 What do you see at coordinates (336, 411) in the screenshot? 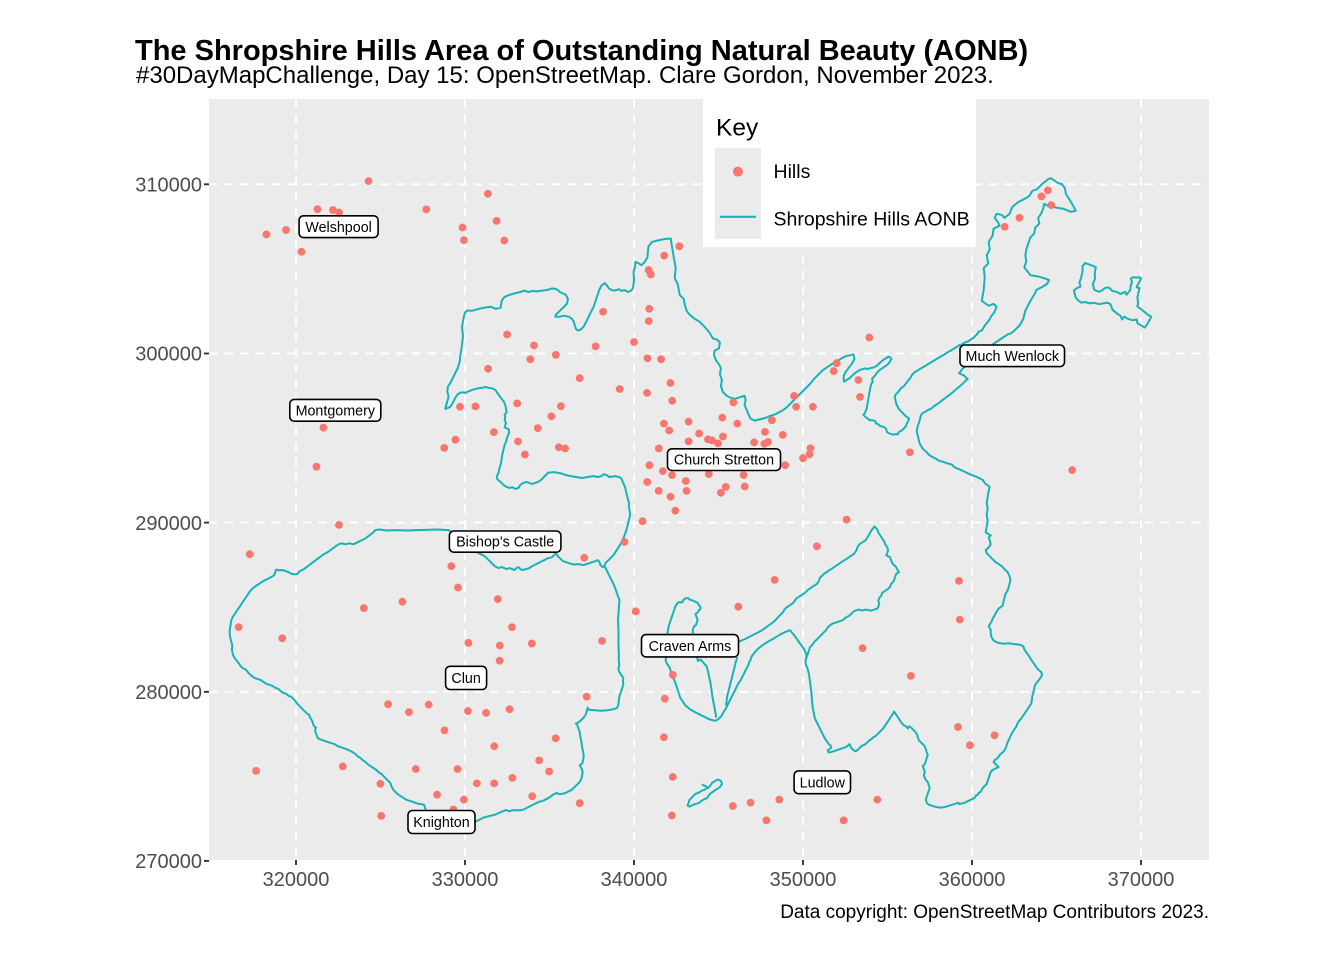
I see `svg-text: Montgomery` at bounding box center [336, 411].